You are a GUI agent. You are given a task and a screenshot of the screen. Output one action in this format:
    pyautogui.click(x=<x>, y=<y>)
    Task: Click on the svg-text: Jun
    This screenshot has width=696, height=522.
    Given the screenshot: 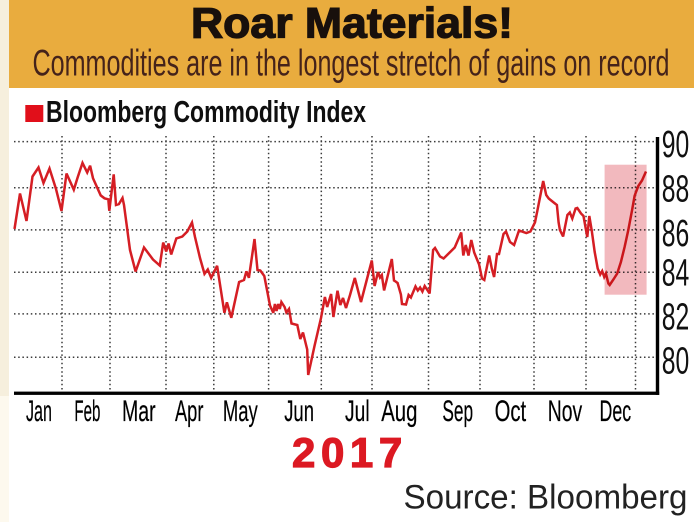 What is the action you would take?
    pyautogui.click(x=299, y=411)
    